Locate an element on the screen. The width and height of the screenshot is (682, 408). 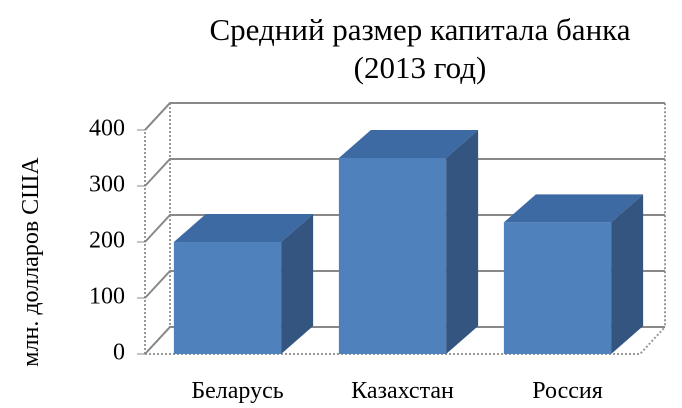
y-tick-label: 100 is located at coordinates (107, 297).